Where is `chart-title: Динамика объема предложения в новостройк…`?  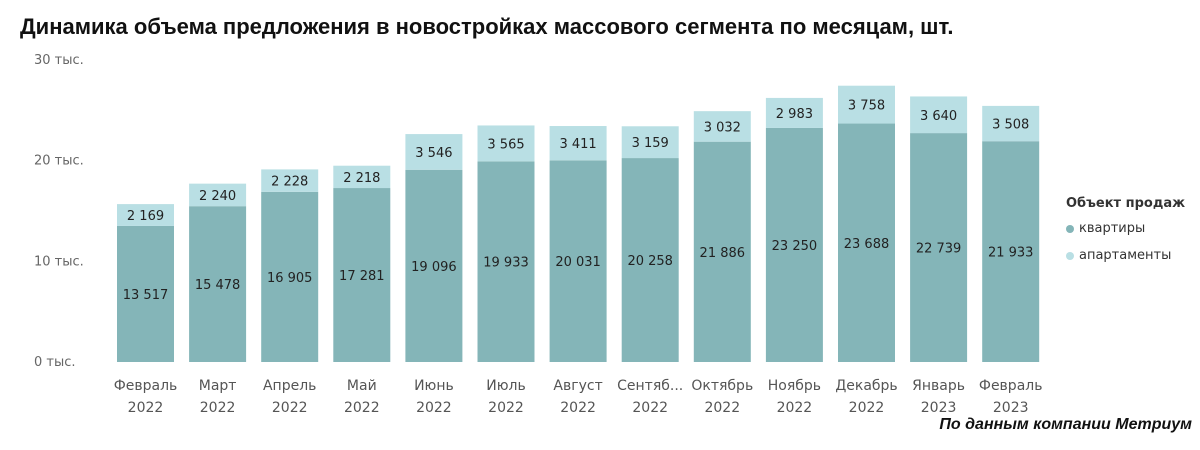 chart-title: Динамика объема предложения в новостройк… is located at coordinates (487, 26).